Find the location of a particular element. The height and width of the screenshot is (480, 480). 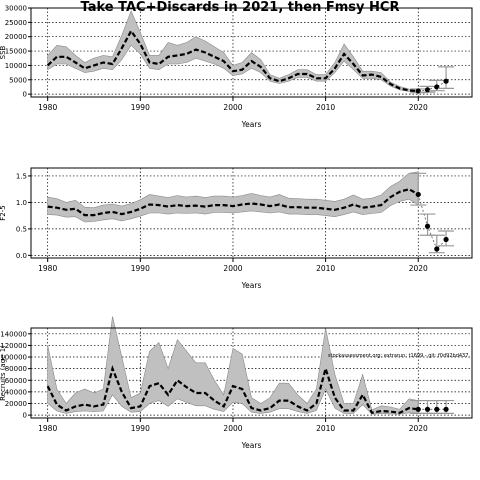

fbar-estimate-line is located at coordinates (233, 202).